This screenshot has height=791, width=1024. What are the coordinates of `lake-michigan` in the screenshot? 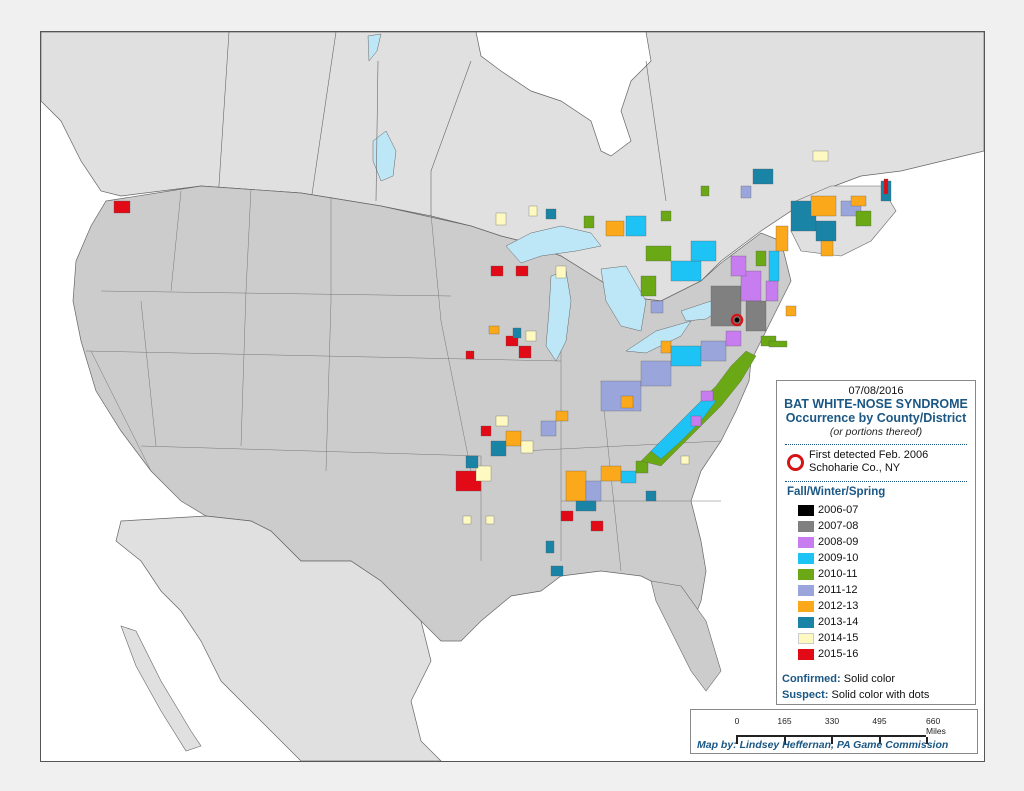 It's located at (558, 316).